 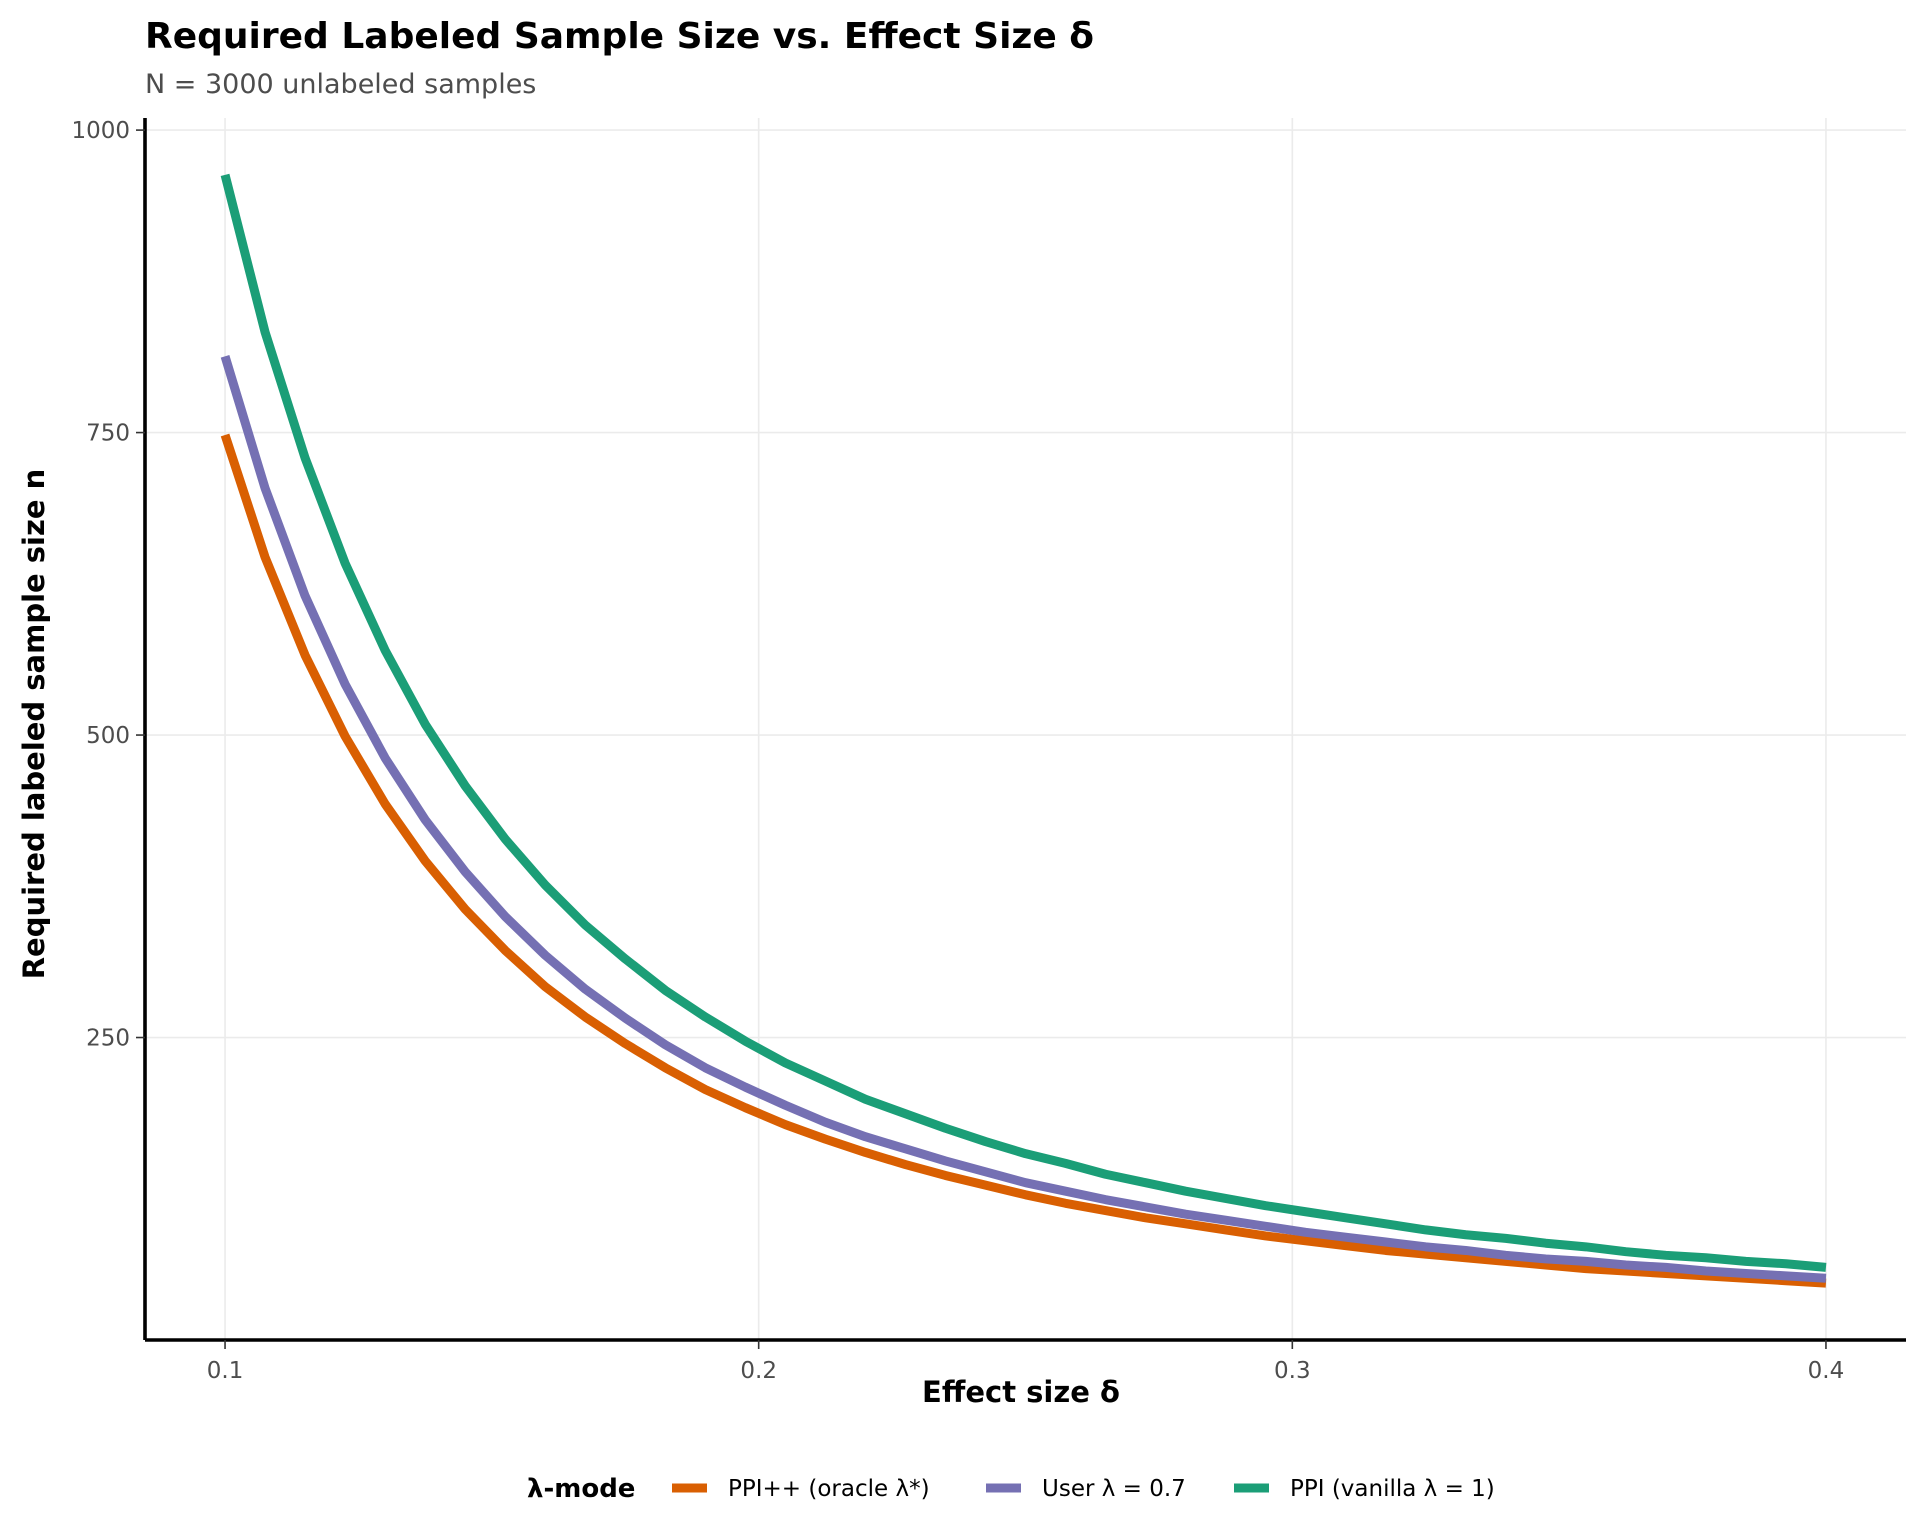 What do you see at coordinates (108, 1039) in the screenshot?
I see `y-tick-label: 250` at bounding box center [108, 1039].